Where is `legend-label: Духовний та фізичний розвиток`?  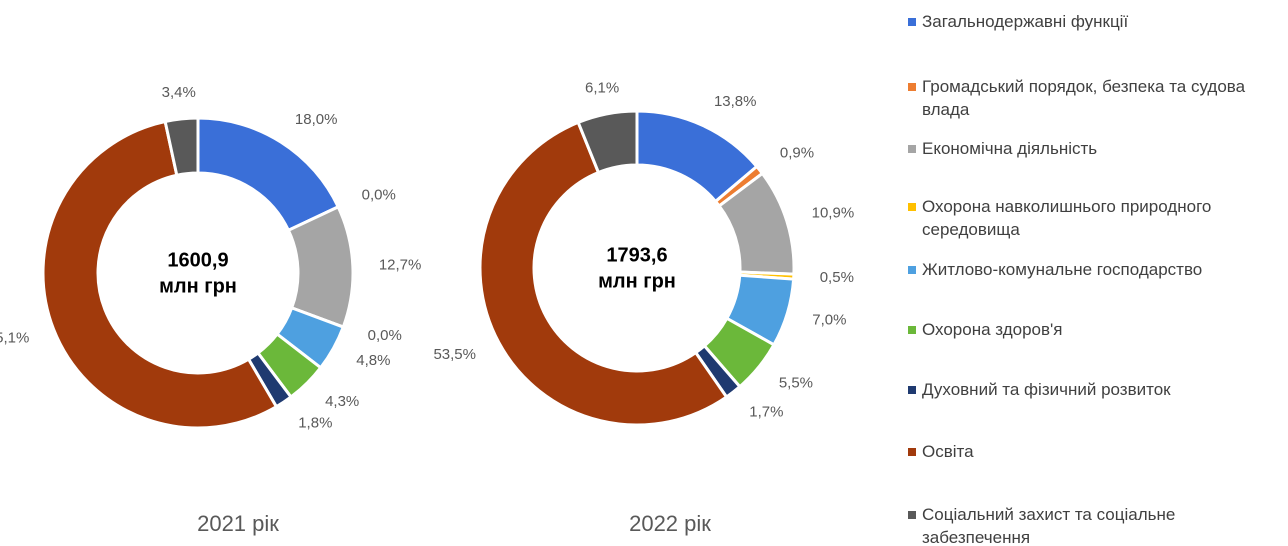
legend-label: Духовний та фізичний розвиток is located at coordinates (1046, 389).